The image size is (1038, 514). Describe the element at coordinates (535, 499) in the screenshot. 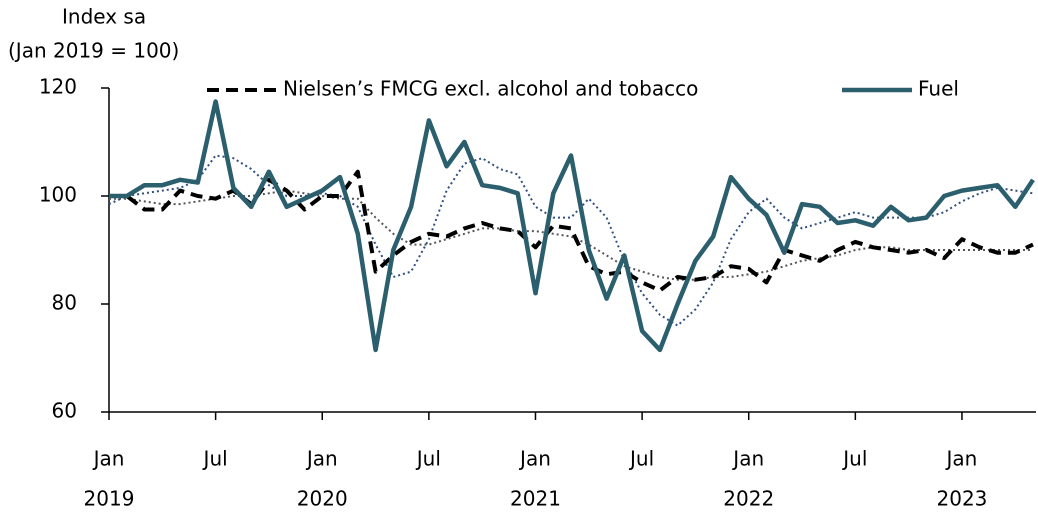

I see `x-tick-label: 2021` at that location.